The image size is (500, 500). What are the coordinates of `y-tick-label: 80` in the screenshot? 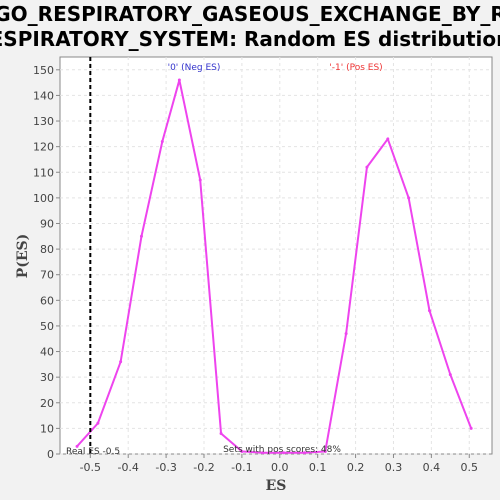 It's located at (47, 249).